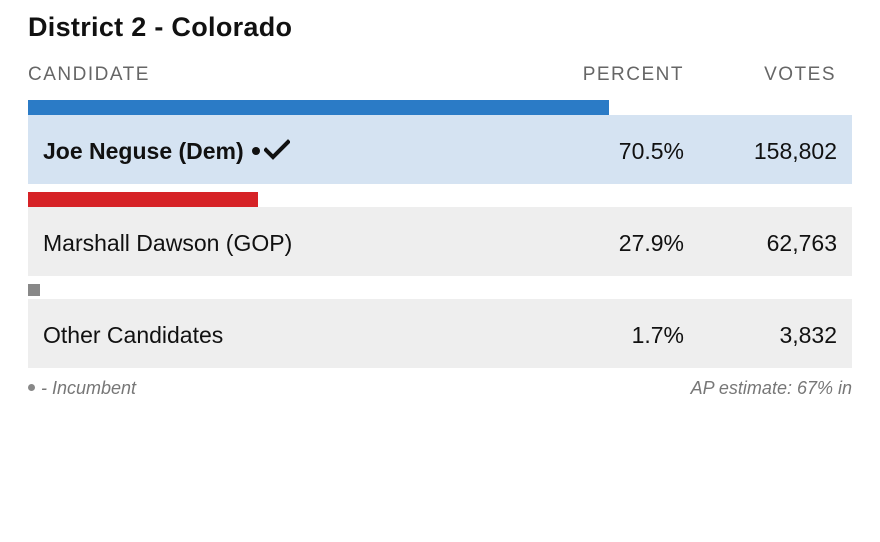  Describe the element at coordinates (800, 74) in the screenshot. I see `votes-column-header: VOTES` at that location.